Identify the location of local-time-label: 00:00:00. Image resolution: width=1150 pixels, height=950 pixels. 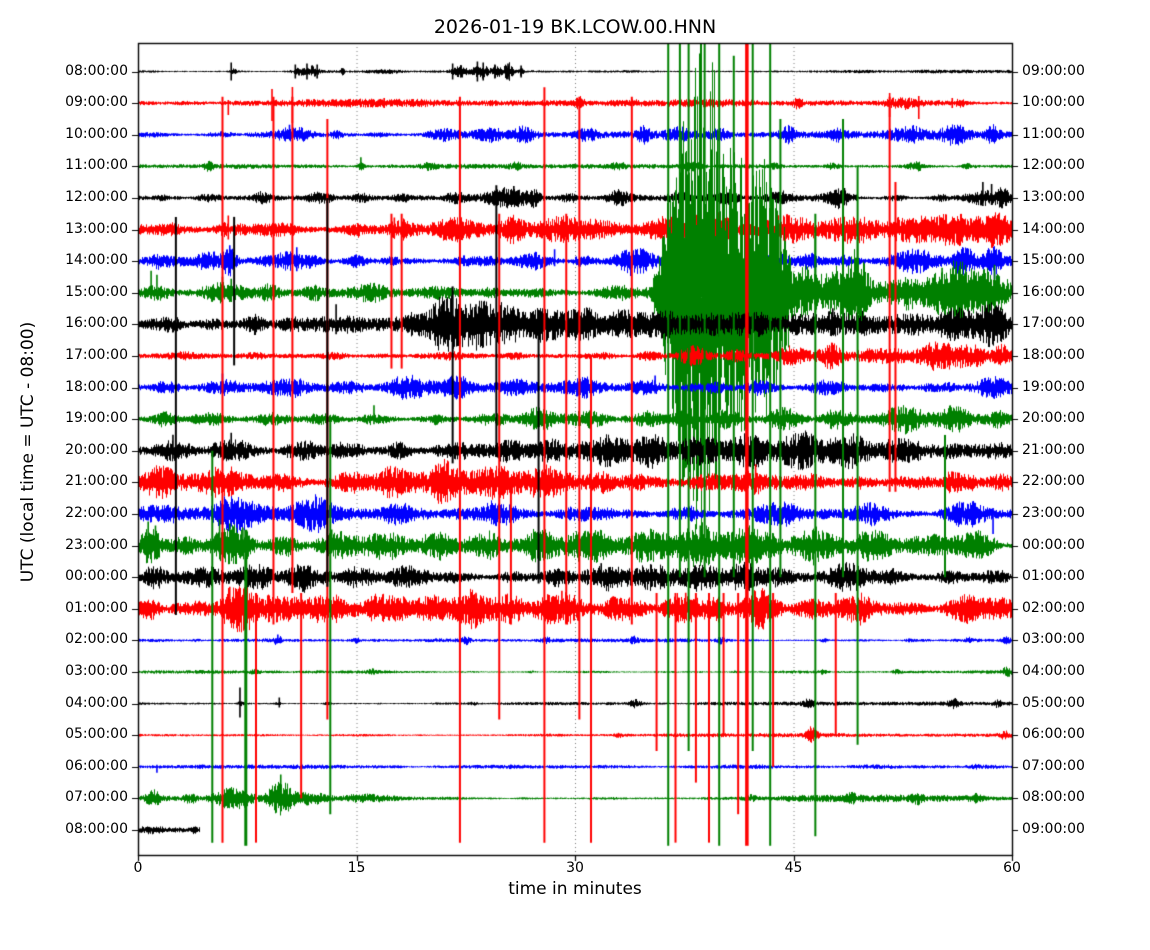
(1053, 544).